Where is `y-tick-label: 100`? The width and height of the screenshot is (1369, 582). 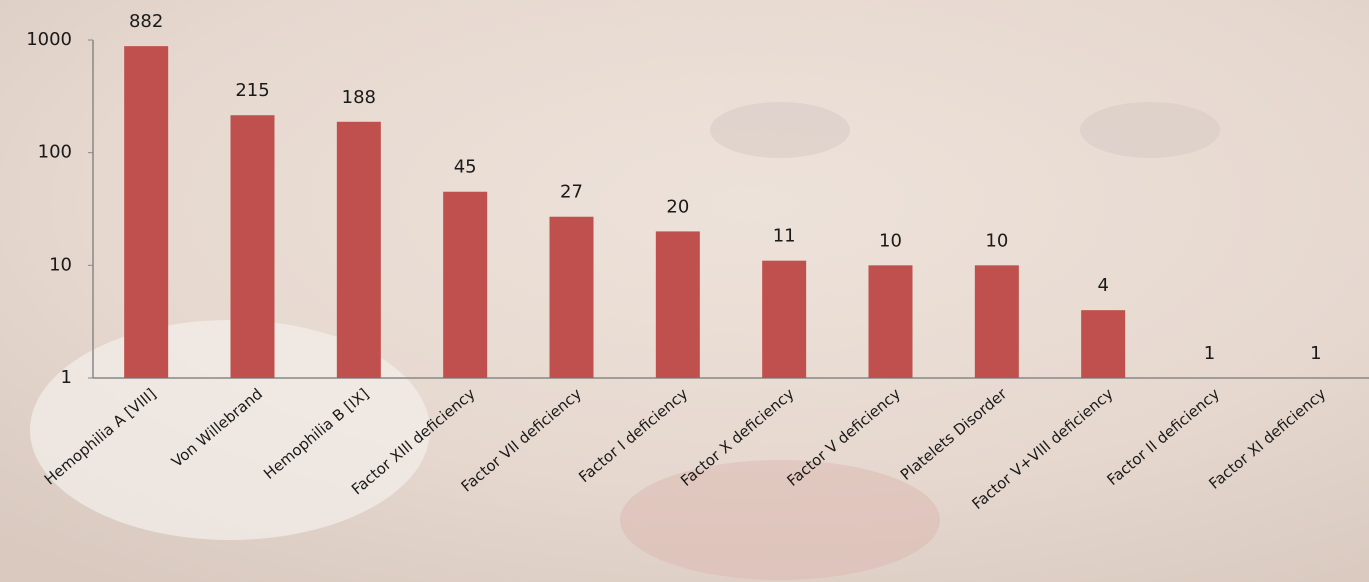 y-tick-label: 100 is located at coordinates (55, 152).